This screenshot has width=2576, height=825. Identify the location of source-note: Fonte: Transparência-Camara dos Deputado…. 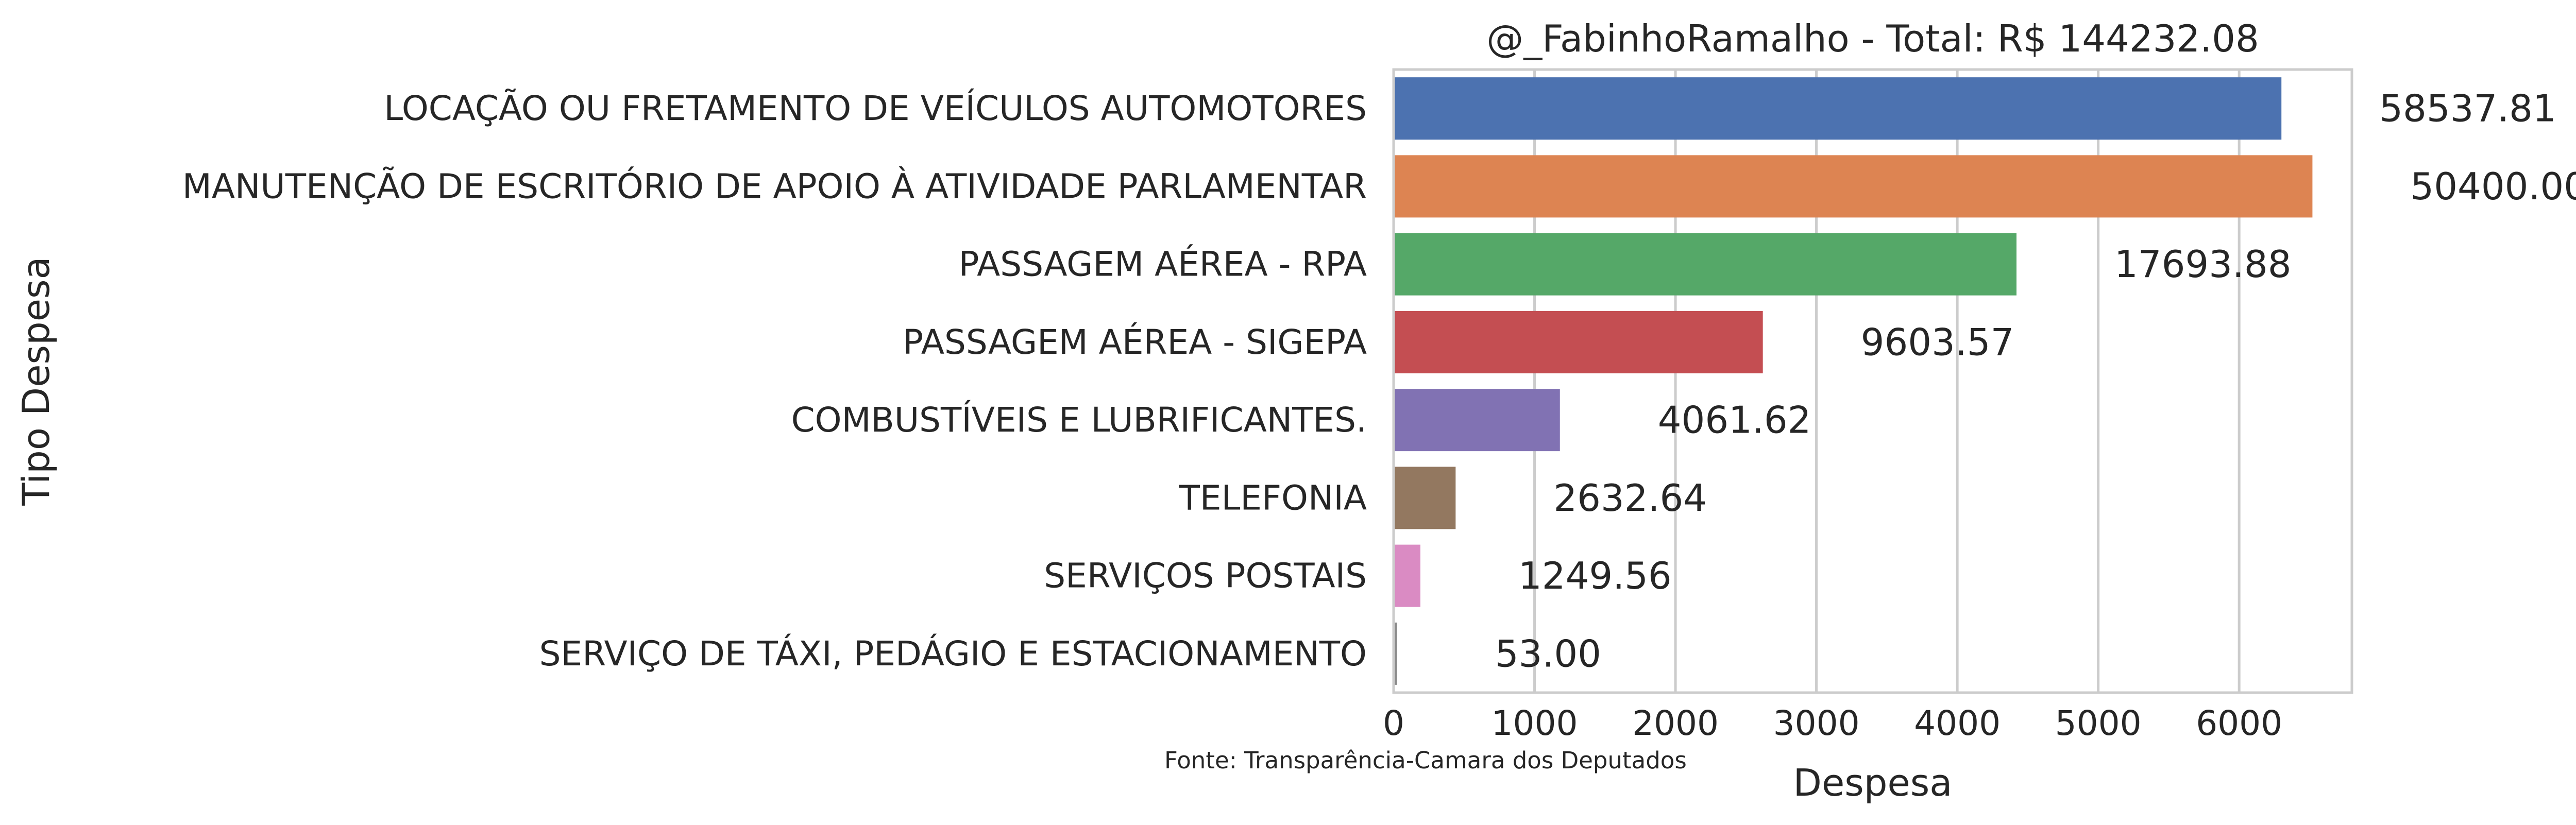
(1425, 760).